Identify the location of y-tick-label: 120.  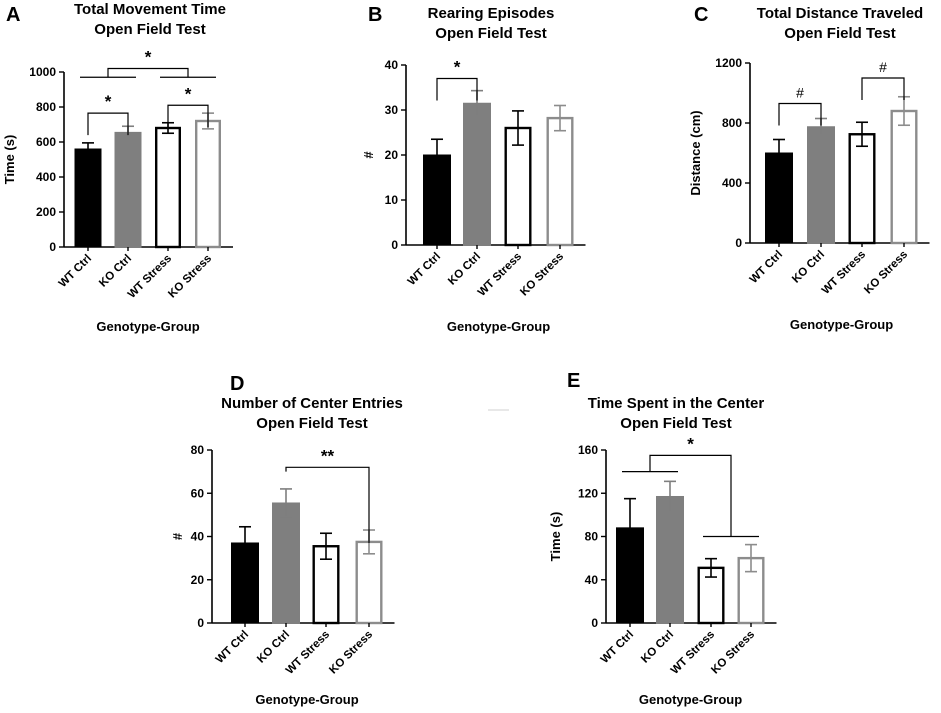
(588, 493).